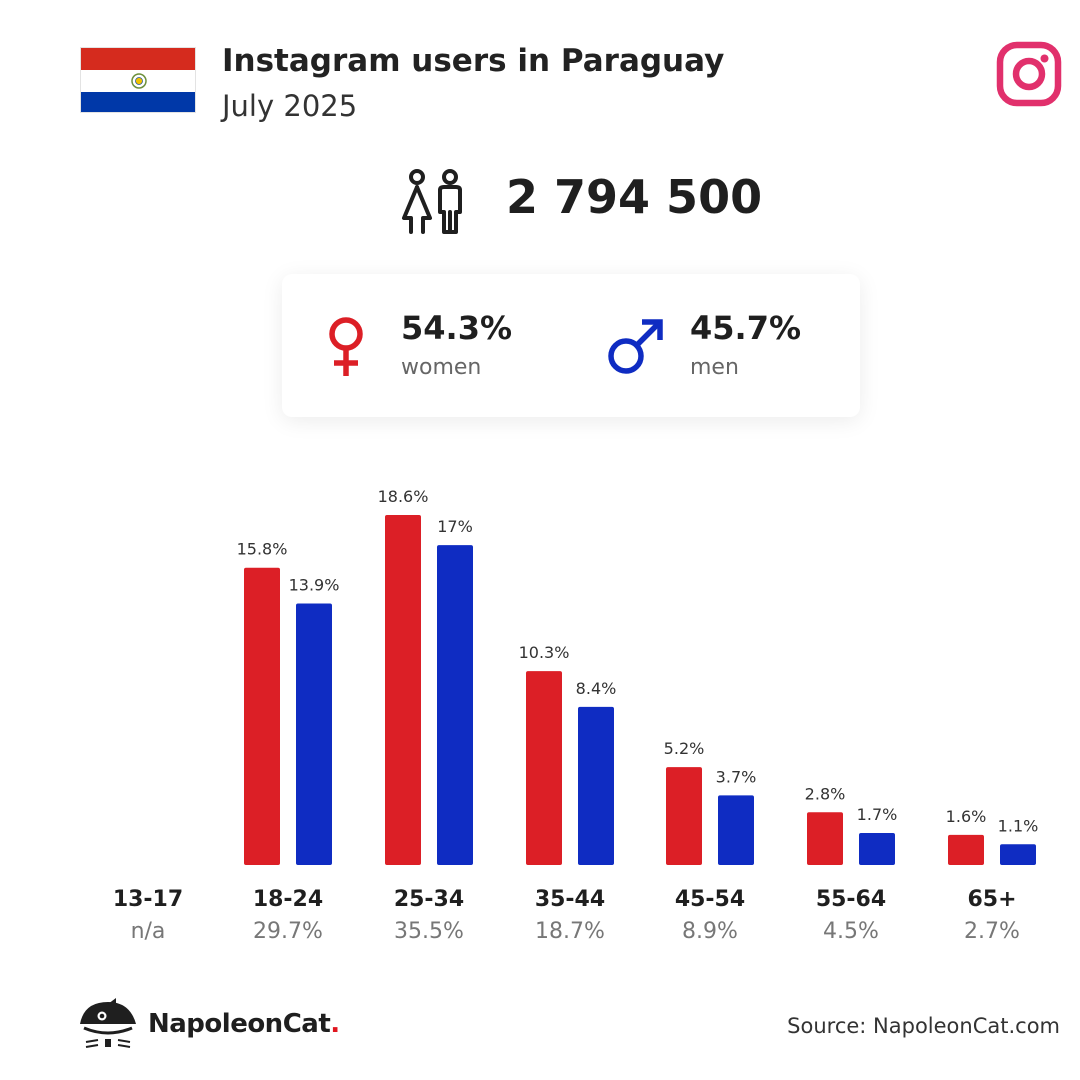 This screenshot has height=1080, width=1080. What do you see at coordinates (636, 346) in the screenshot?
I see `male-symbol-icon` at bounding box center [636, 346].